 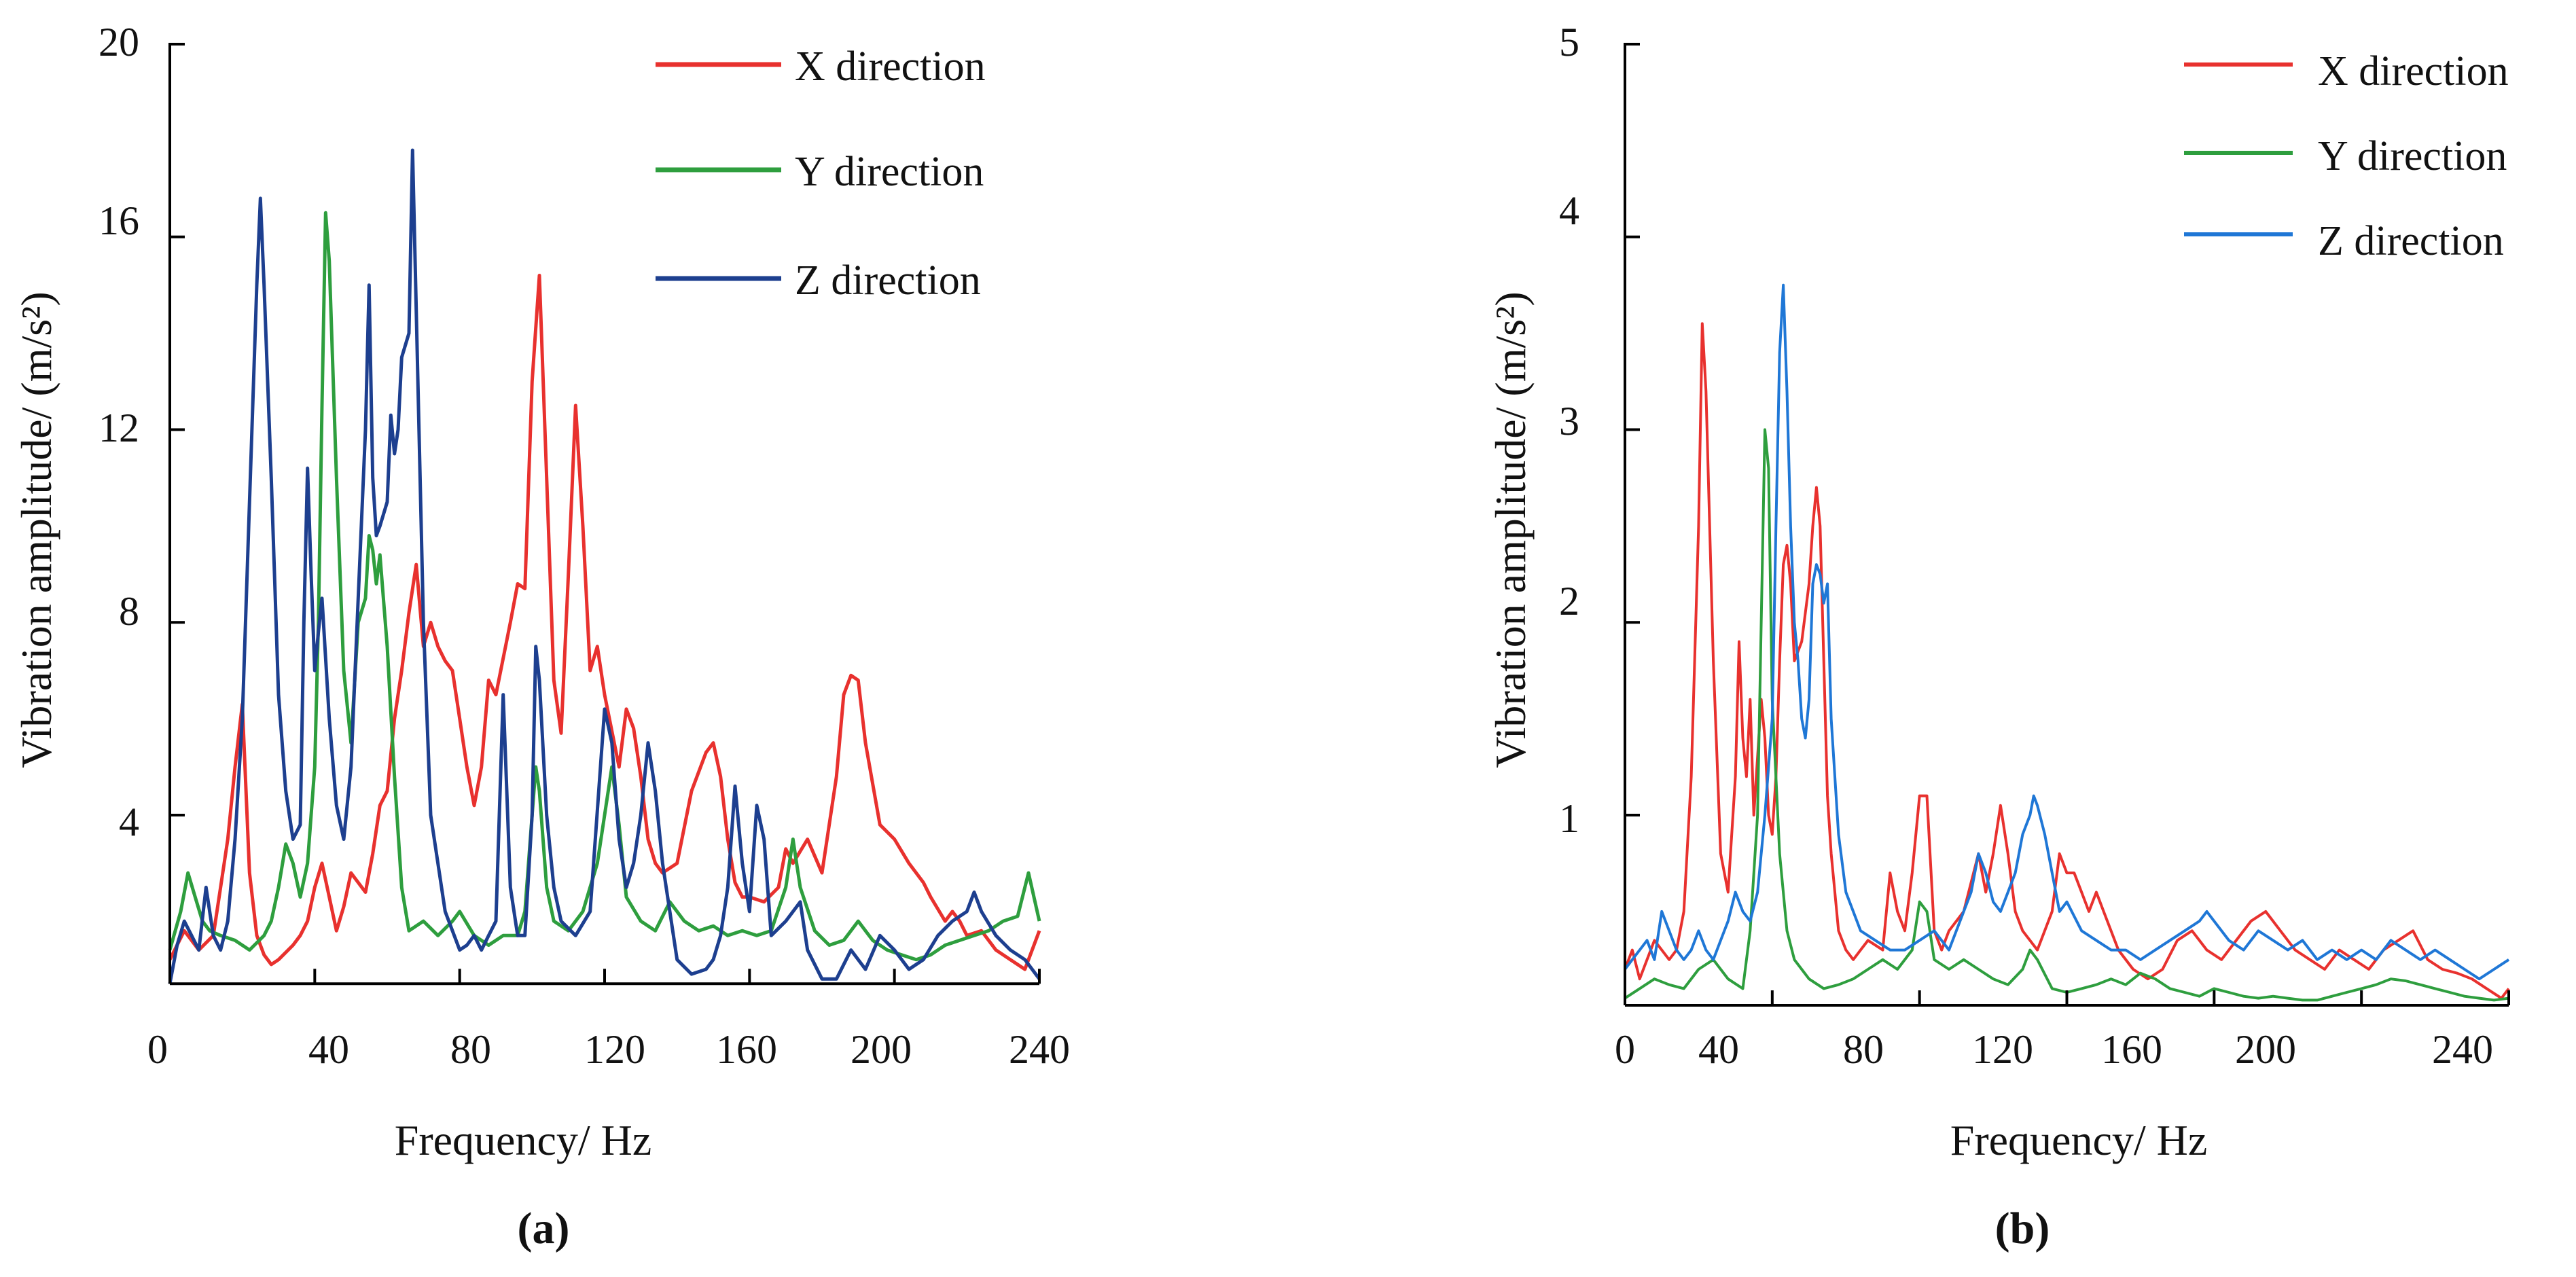 I want to click on y-tick-labels-b: 1 2 3 4 5, so click(x=1569, y=430).